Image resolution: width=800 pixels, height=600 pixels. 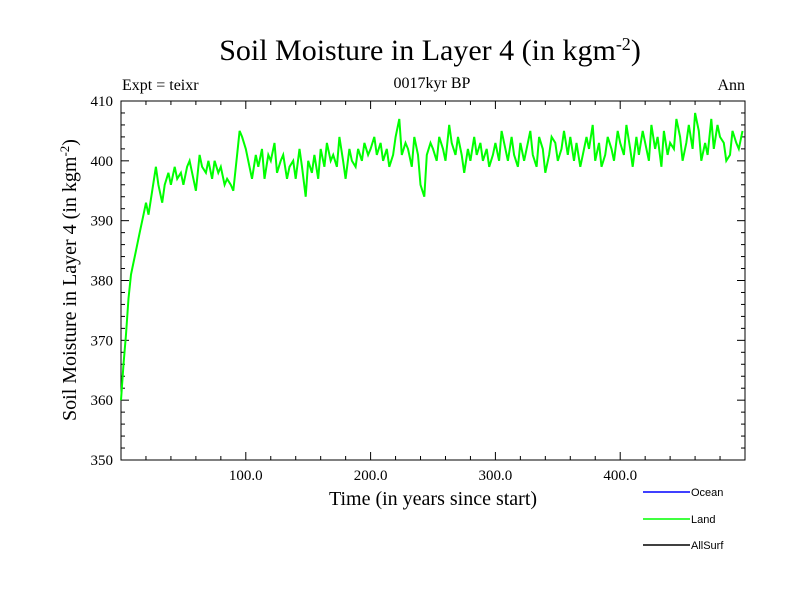 I want to click on title-text: Soil Moisture in Layer 4 (in kgm, so click(x=417, y=50).